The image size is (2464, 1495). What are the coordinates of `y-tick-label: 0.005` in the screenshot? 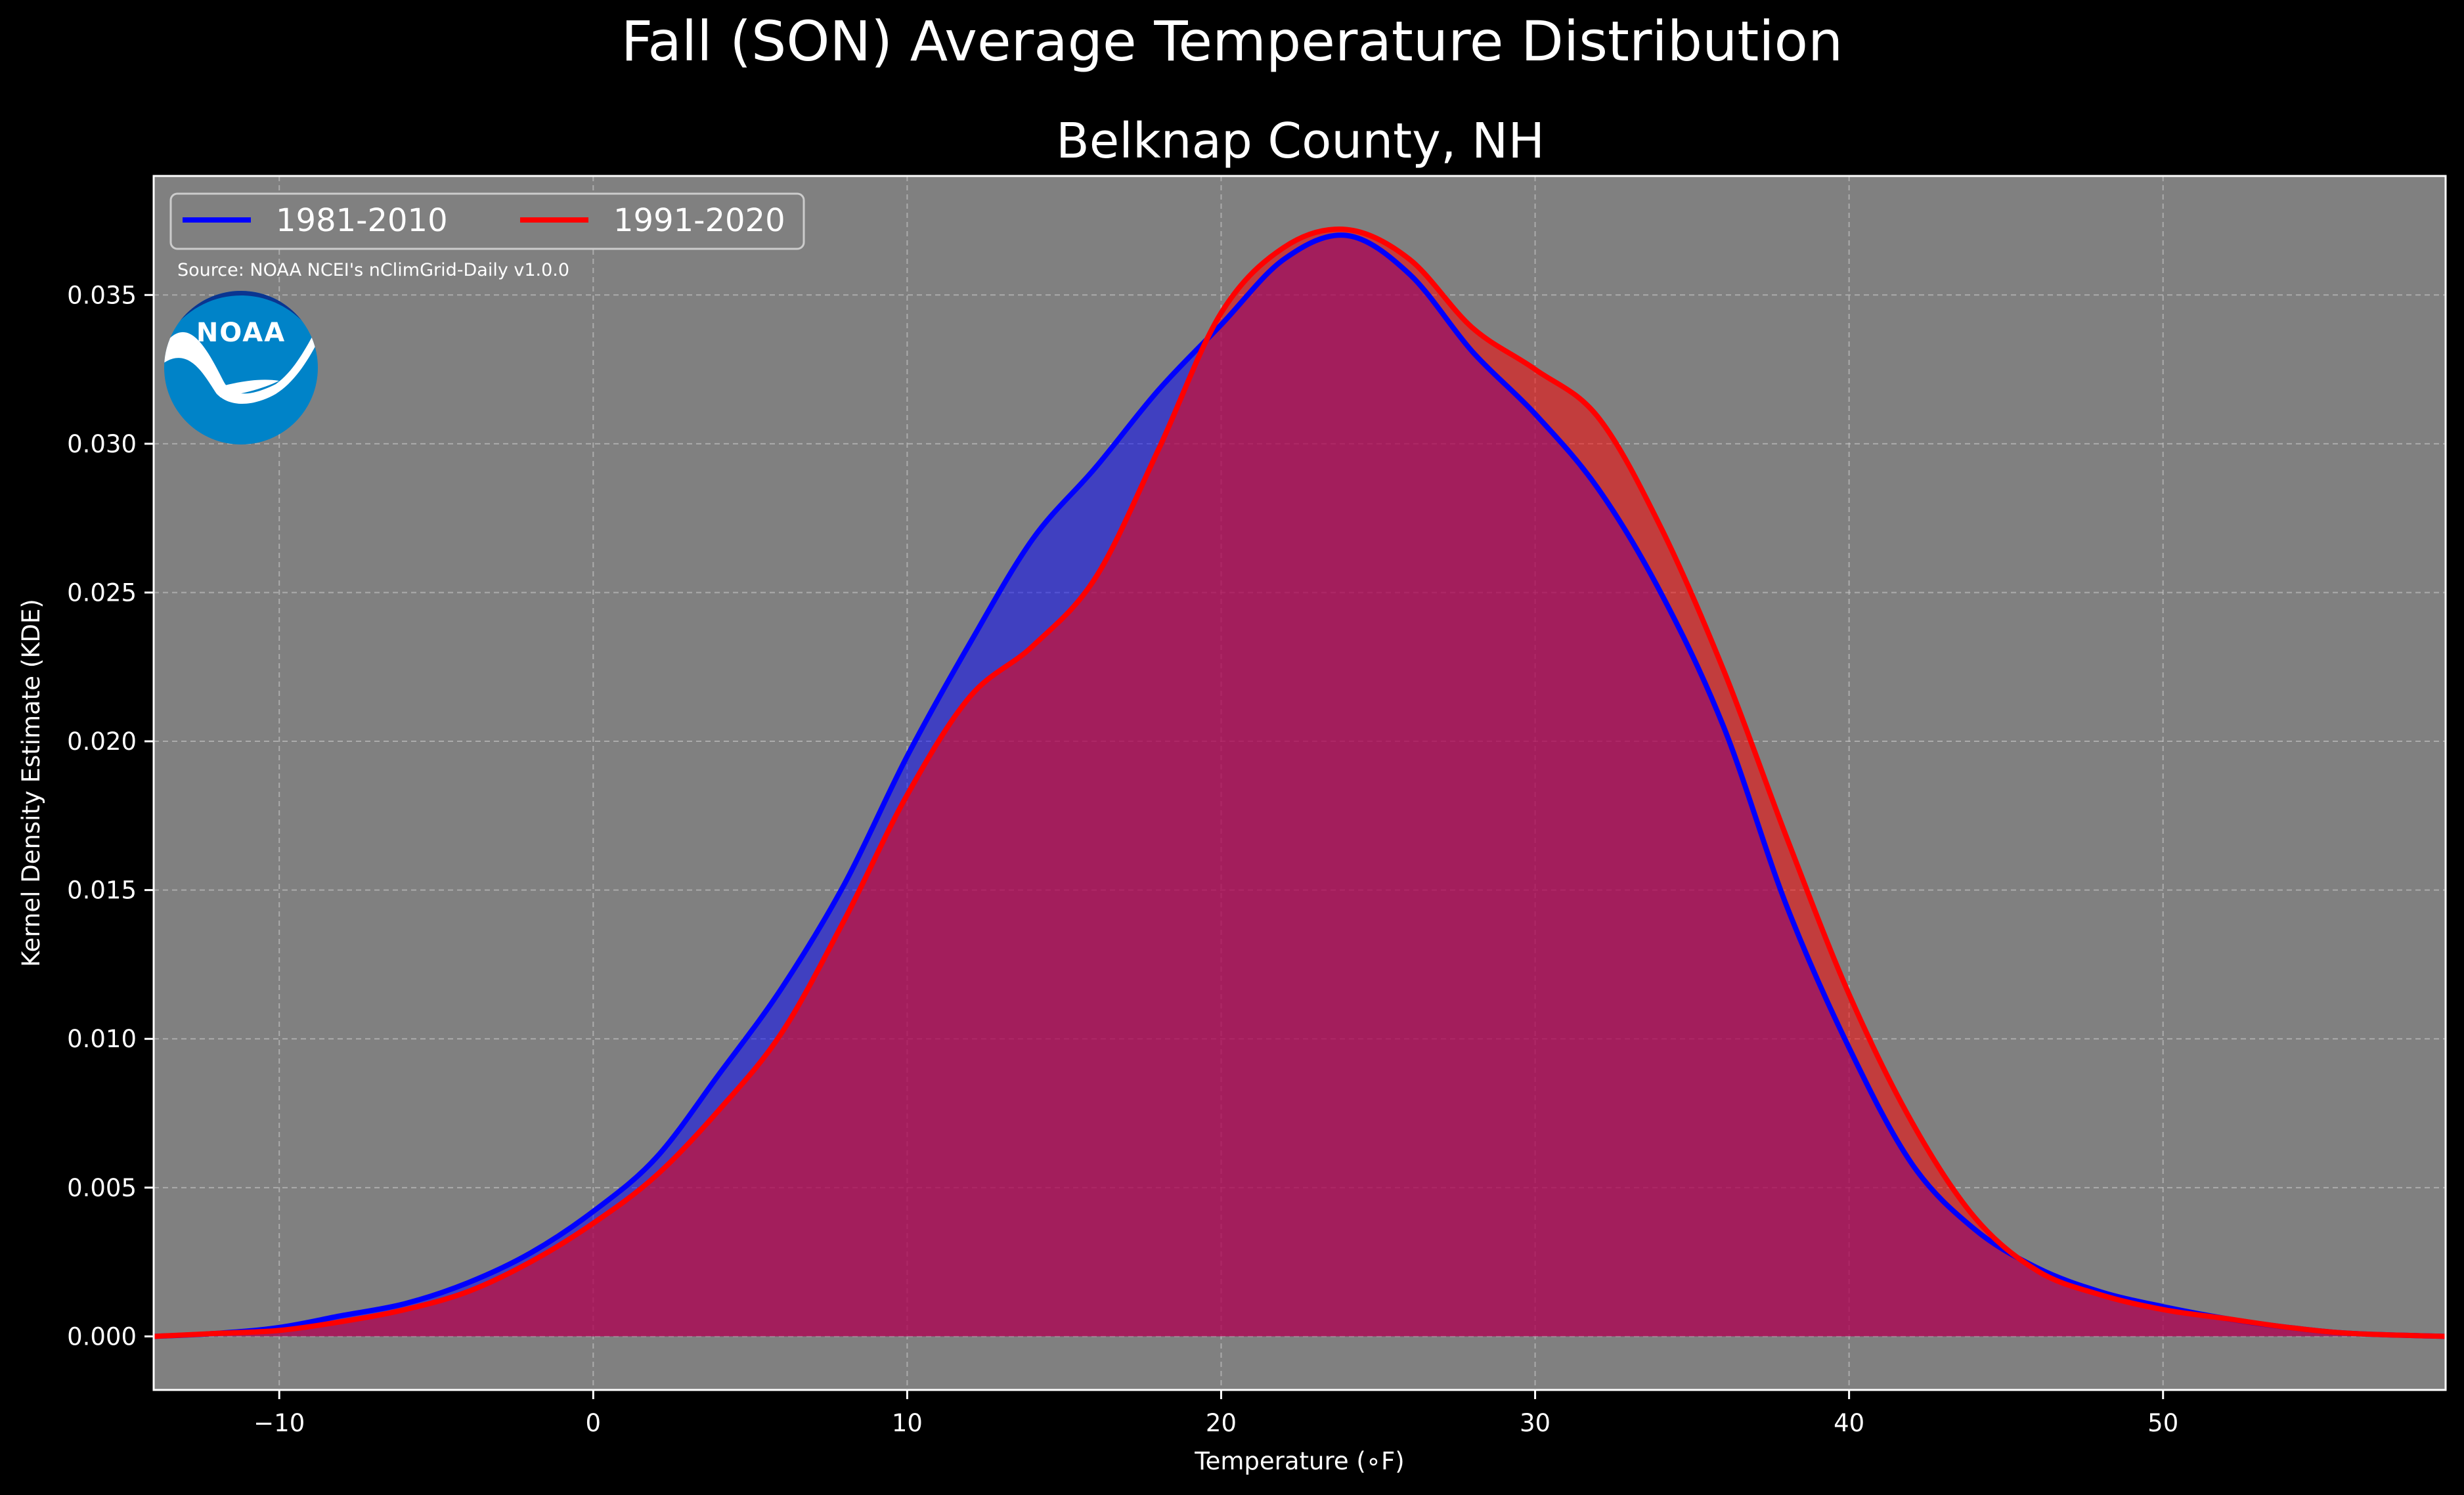 It's located at (102, 1188).